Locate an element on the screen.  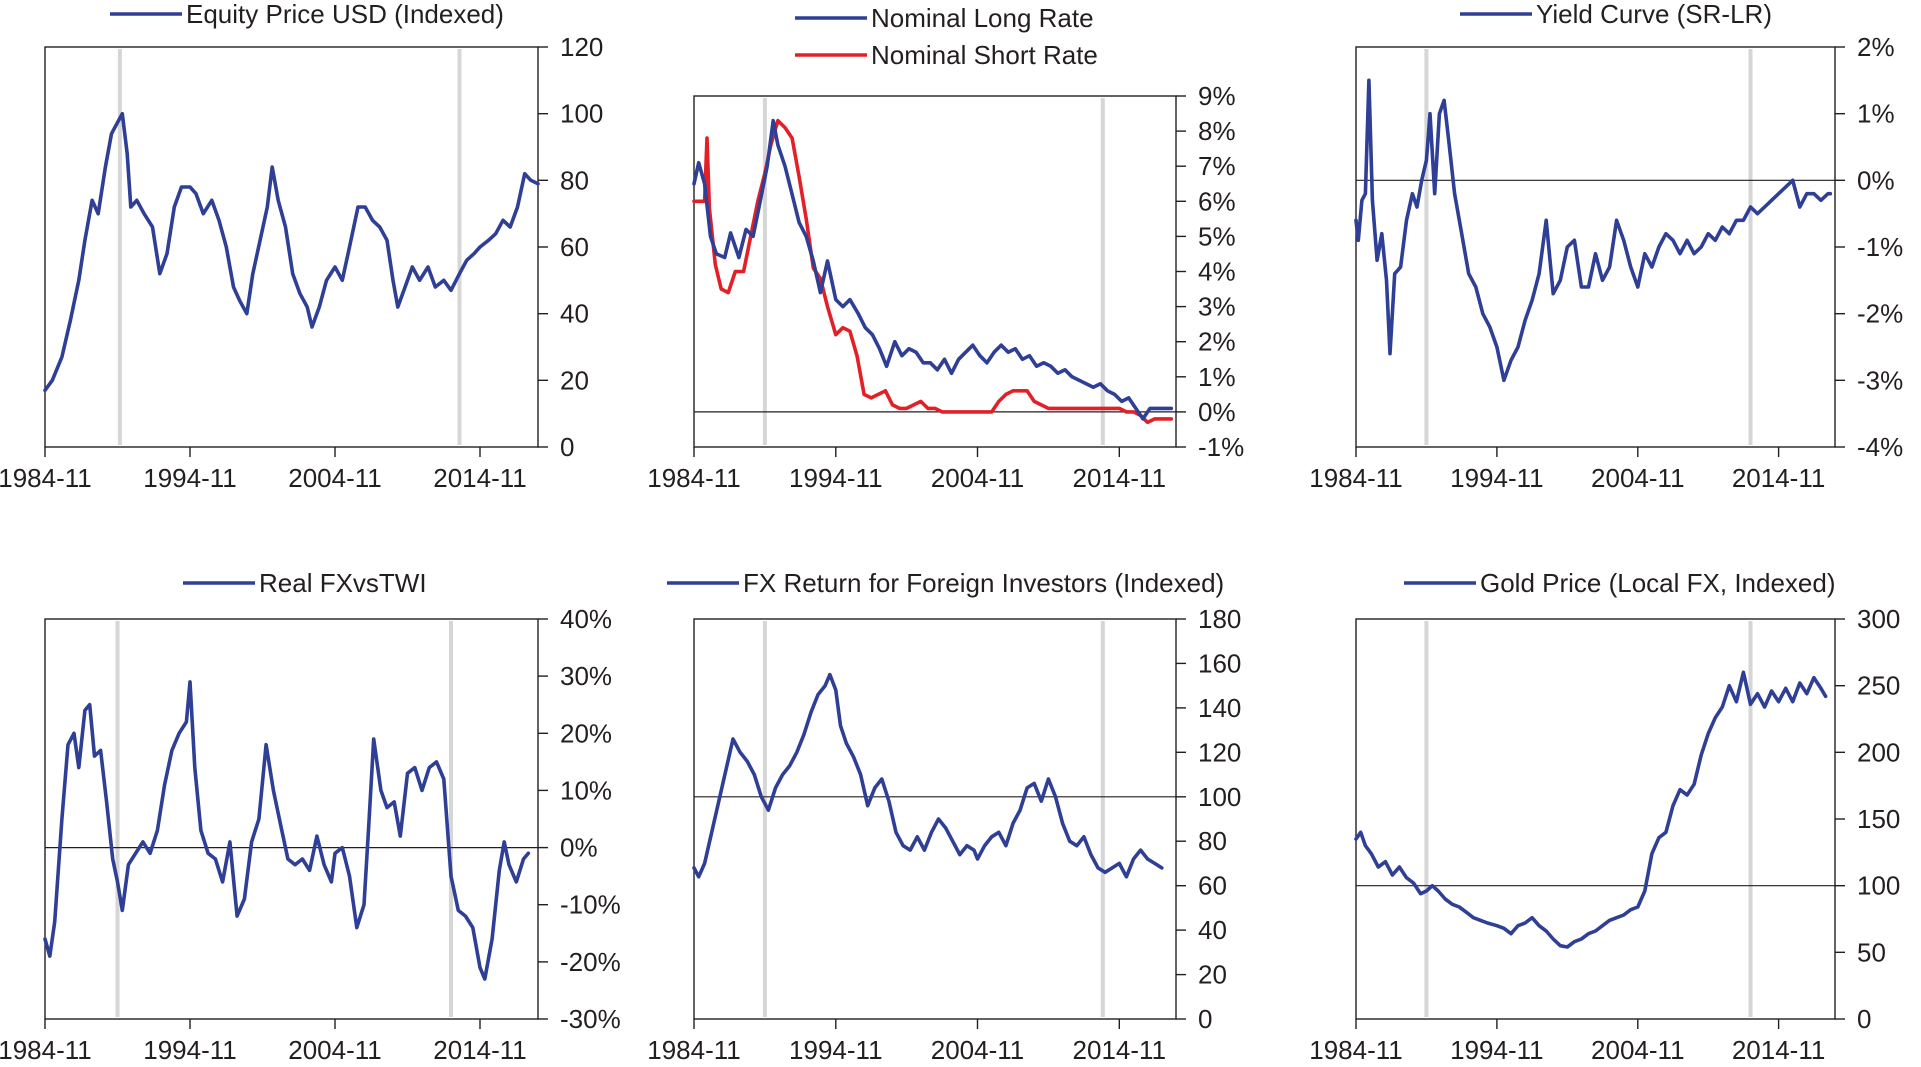
series-line-gold-price-local-fx-indexed is located at coordinates (1591, 809).